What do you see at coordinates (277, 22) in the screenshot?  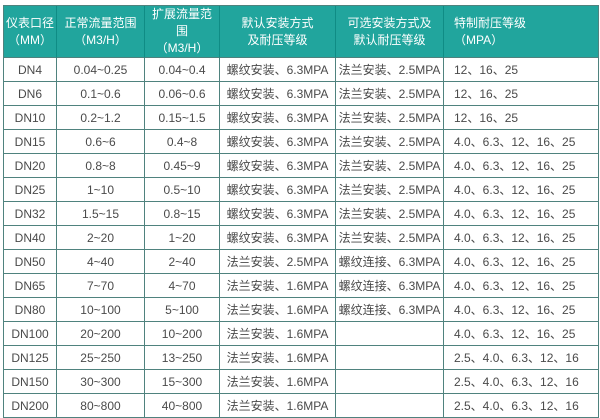 I see `column-header-line: 默认安装方式` at bounding box center [277, 22].